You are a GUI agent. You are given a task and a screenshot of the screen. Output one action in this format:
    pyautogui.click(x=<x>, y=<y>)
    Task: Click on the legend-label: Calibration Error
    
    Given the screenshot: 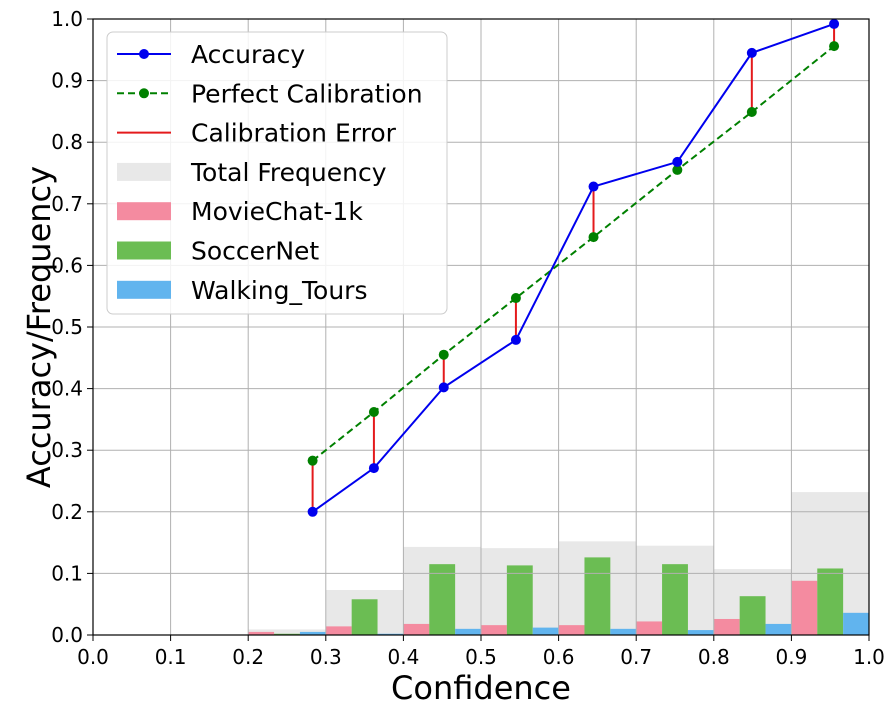 What is the action you would take?
    pyautogui.click(x=294, y=133)
    